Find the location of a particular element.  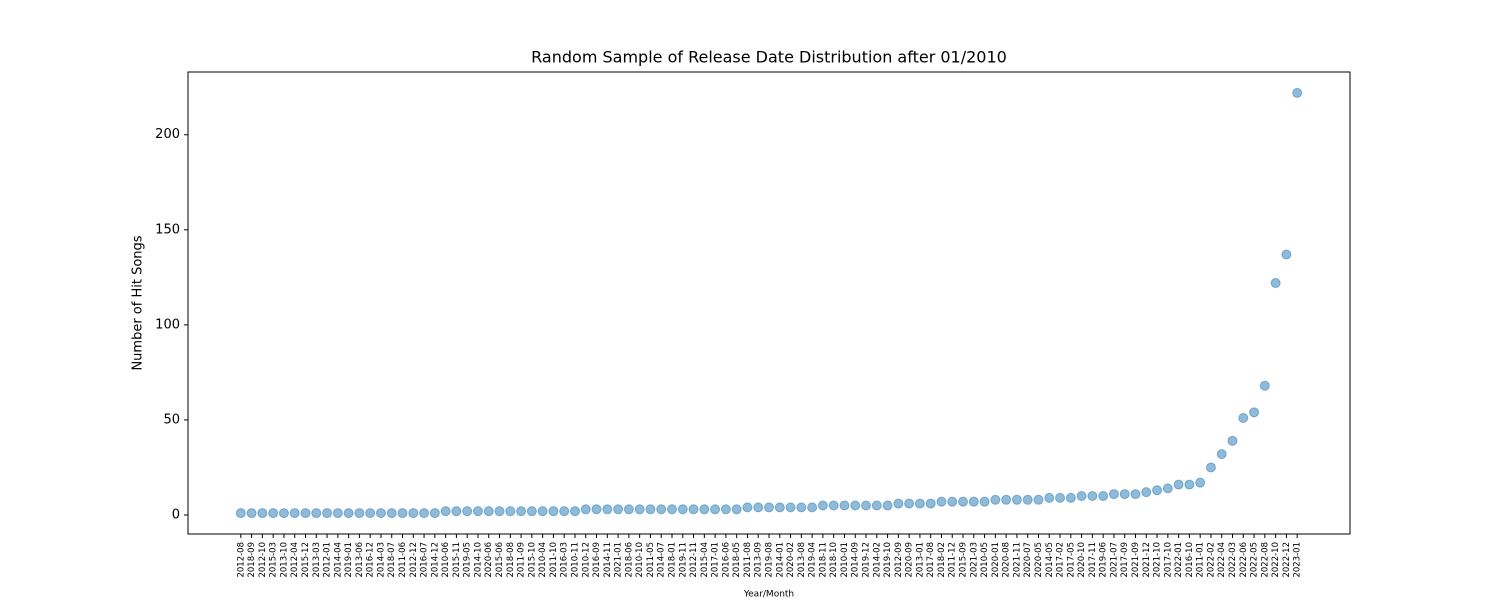

x-tick-label: 2021-07 is located at coordinates (1114, 560).